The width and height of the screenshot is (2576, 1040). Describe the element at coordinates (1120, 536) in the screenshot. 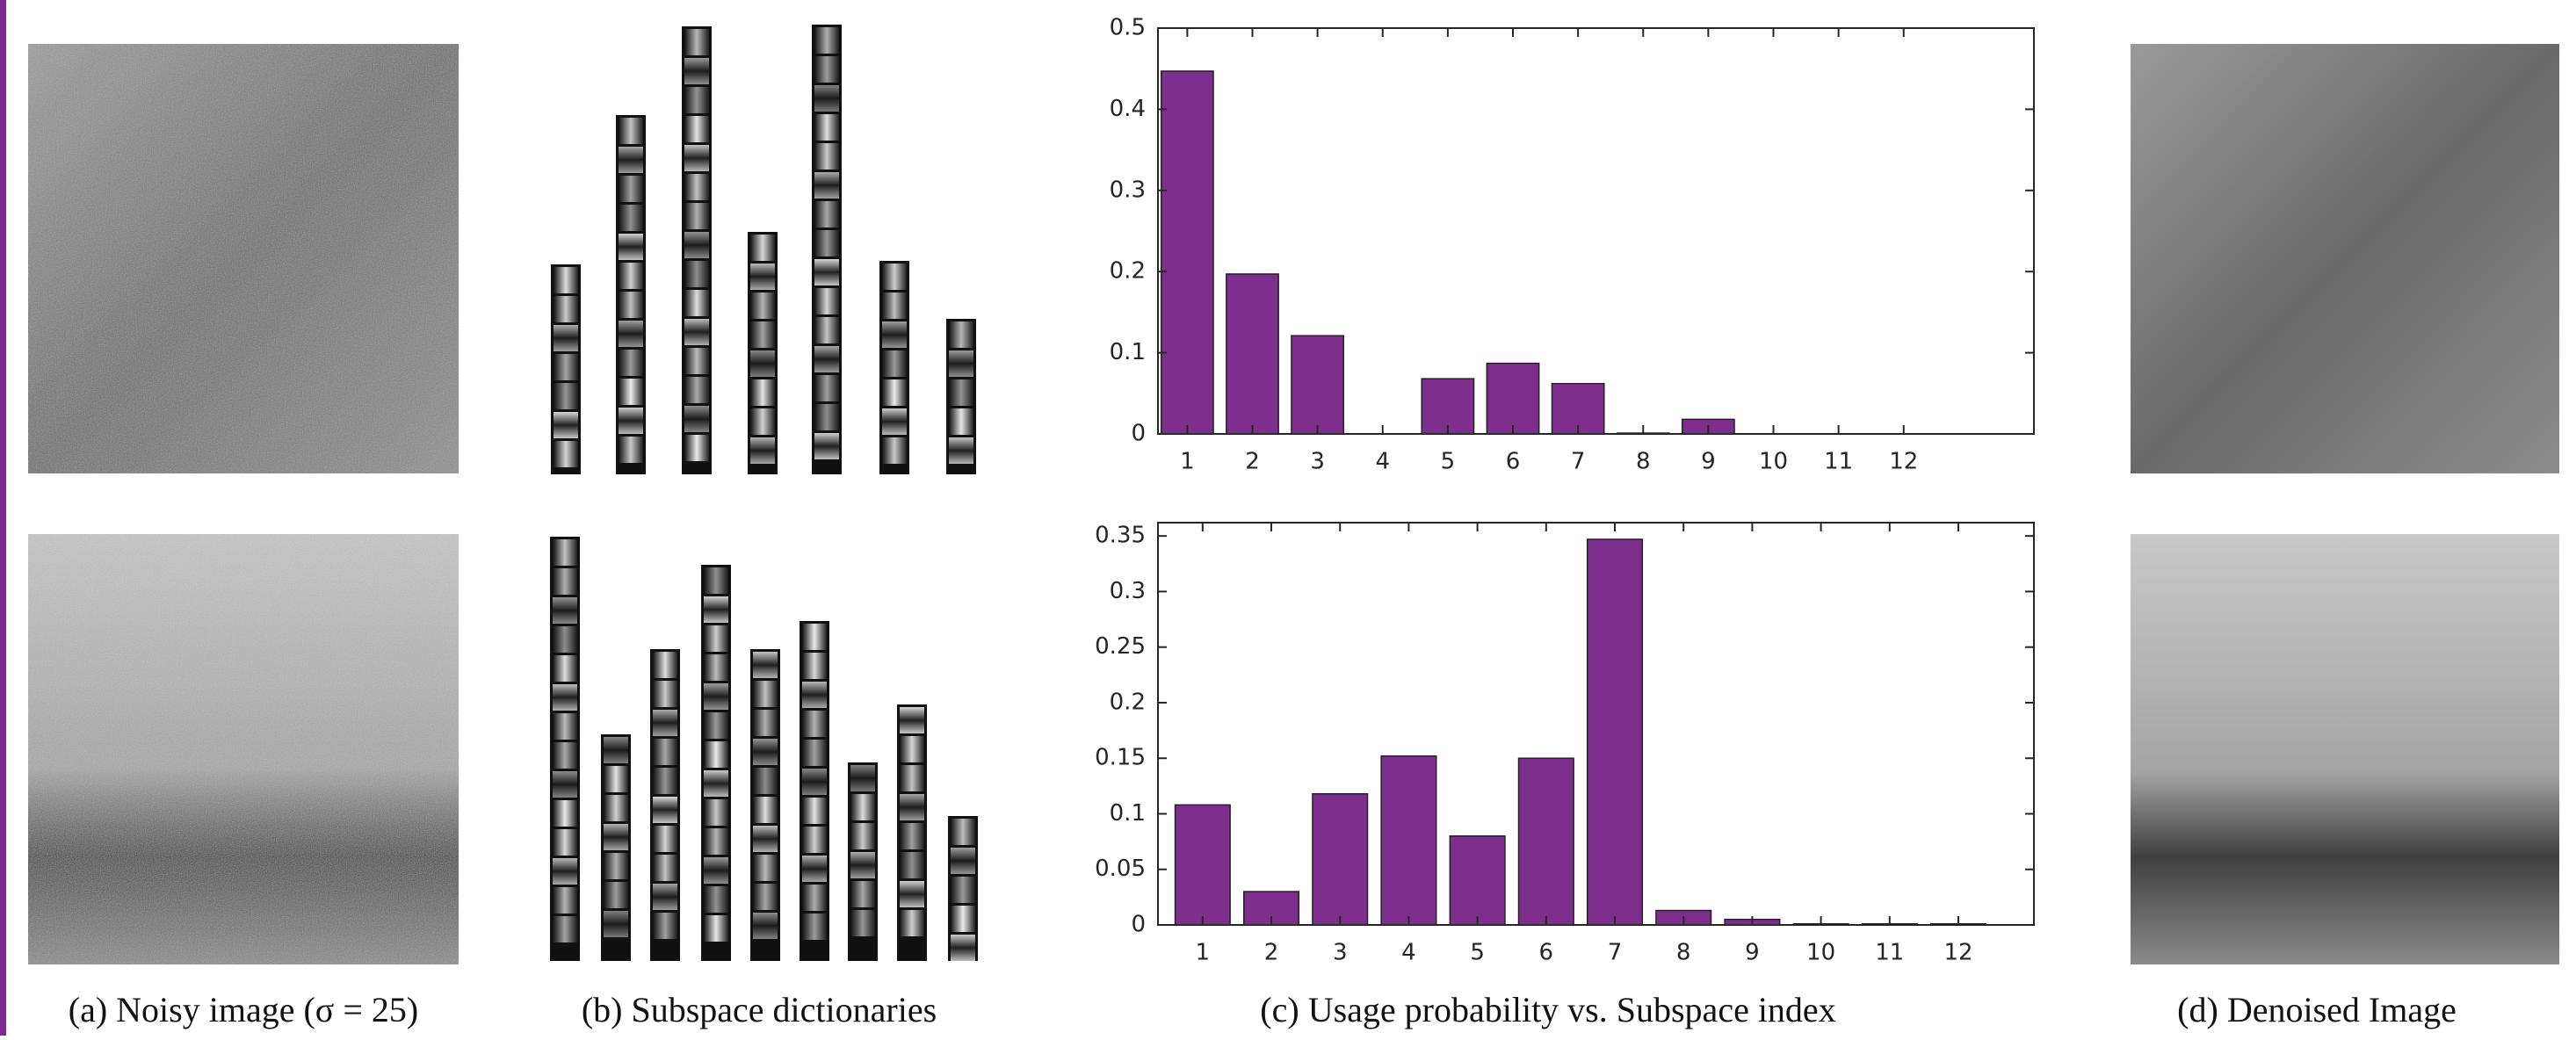

I see `y-tick-label: 0.35` at that location.